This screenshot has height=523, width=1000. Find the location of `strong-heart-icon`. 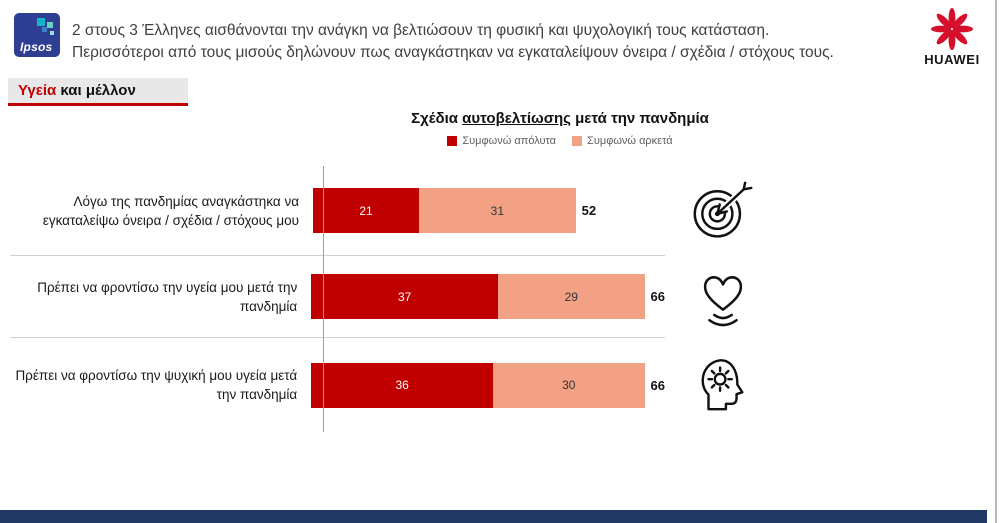

strong-heart-icon is located at coordinates (723, 297).